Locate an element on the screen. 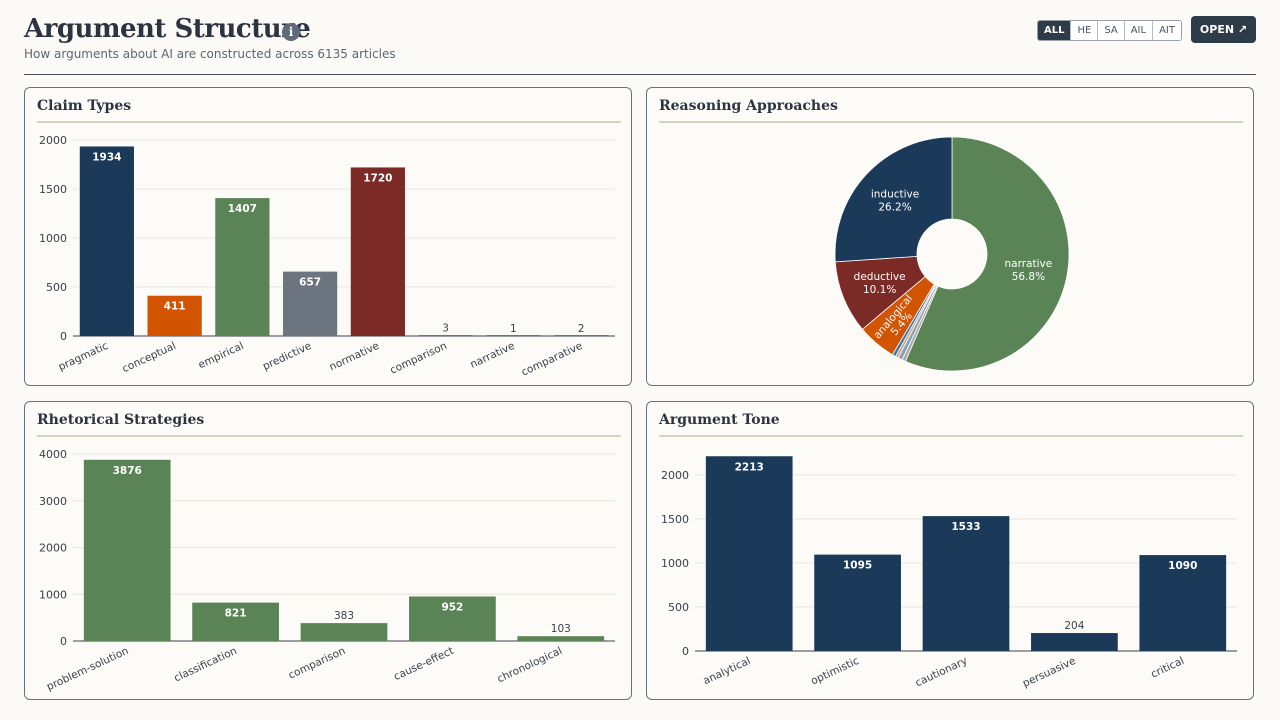  x-tick-label: problem-solution is located at coordinates (88, 669).